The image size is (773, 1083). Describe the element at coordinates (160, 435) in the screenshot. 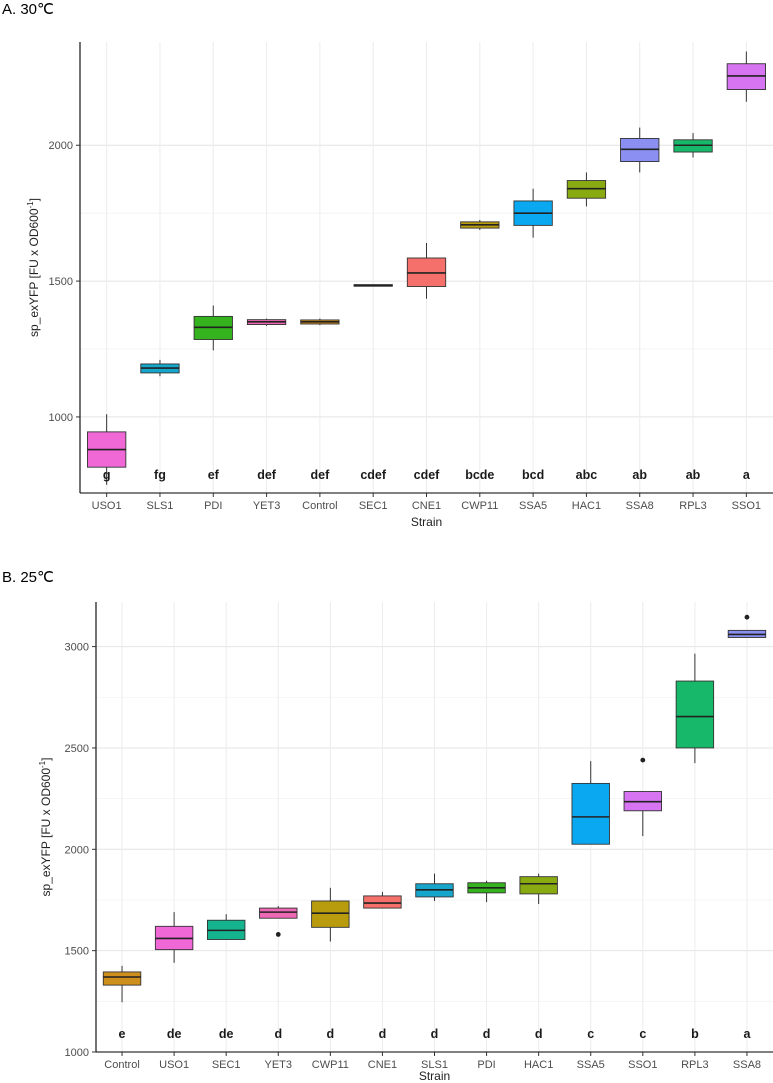

I see `box-sls1: fg SLS1` at that location.